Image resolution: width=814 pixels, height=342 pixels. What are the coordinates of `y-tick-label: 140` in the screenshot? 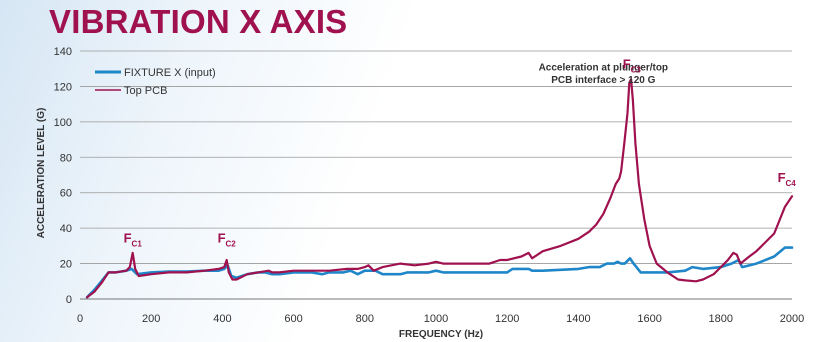 It's located at (63, 52).